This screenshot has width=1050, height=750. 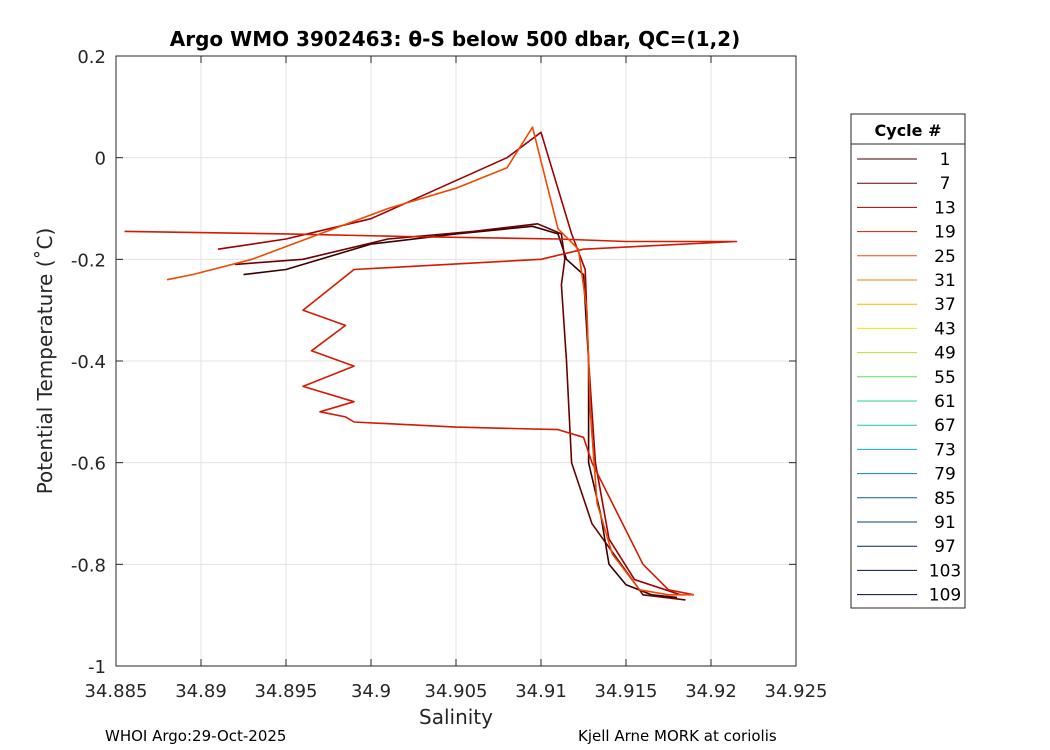 I want to click on x-tick-label: 34.89, so click(x=201, y=691).